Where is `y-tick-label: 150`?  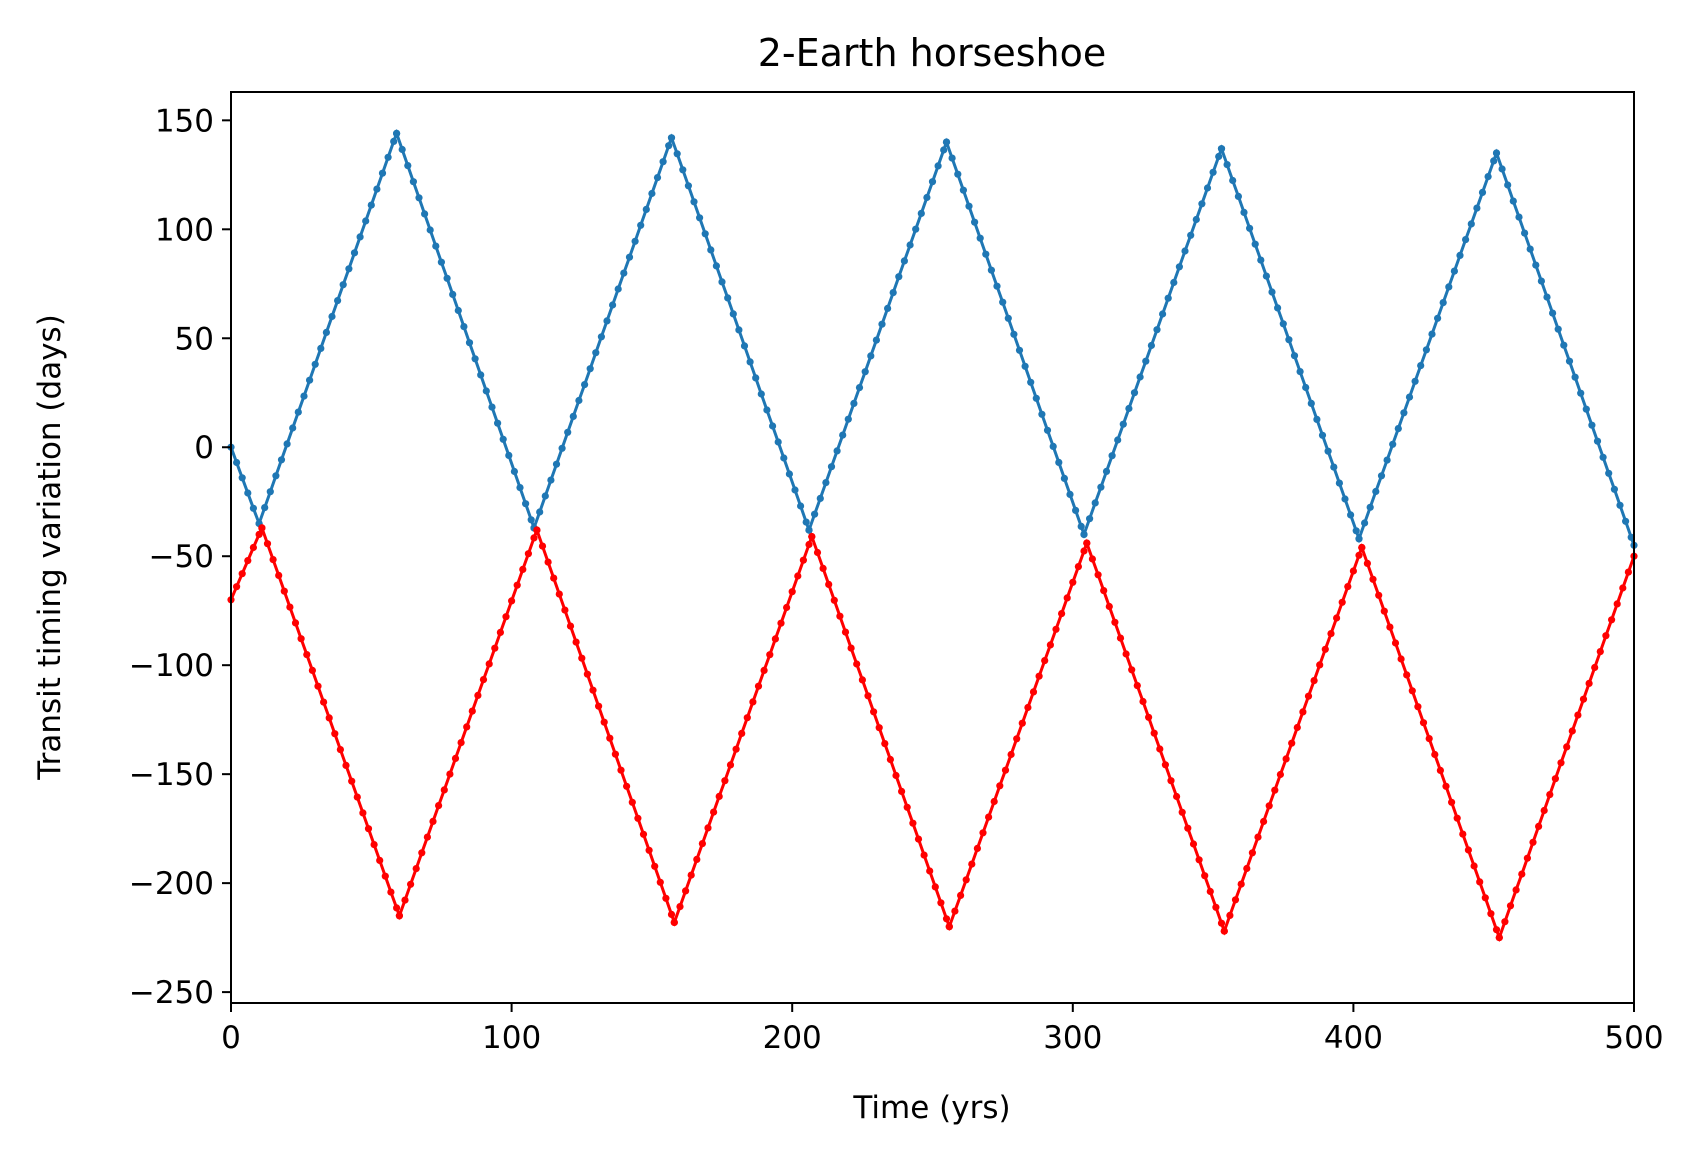 y-tick-label: 150 is located at coordinates (184, 121).